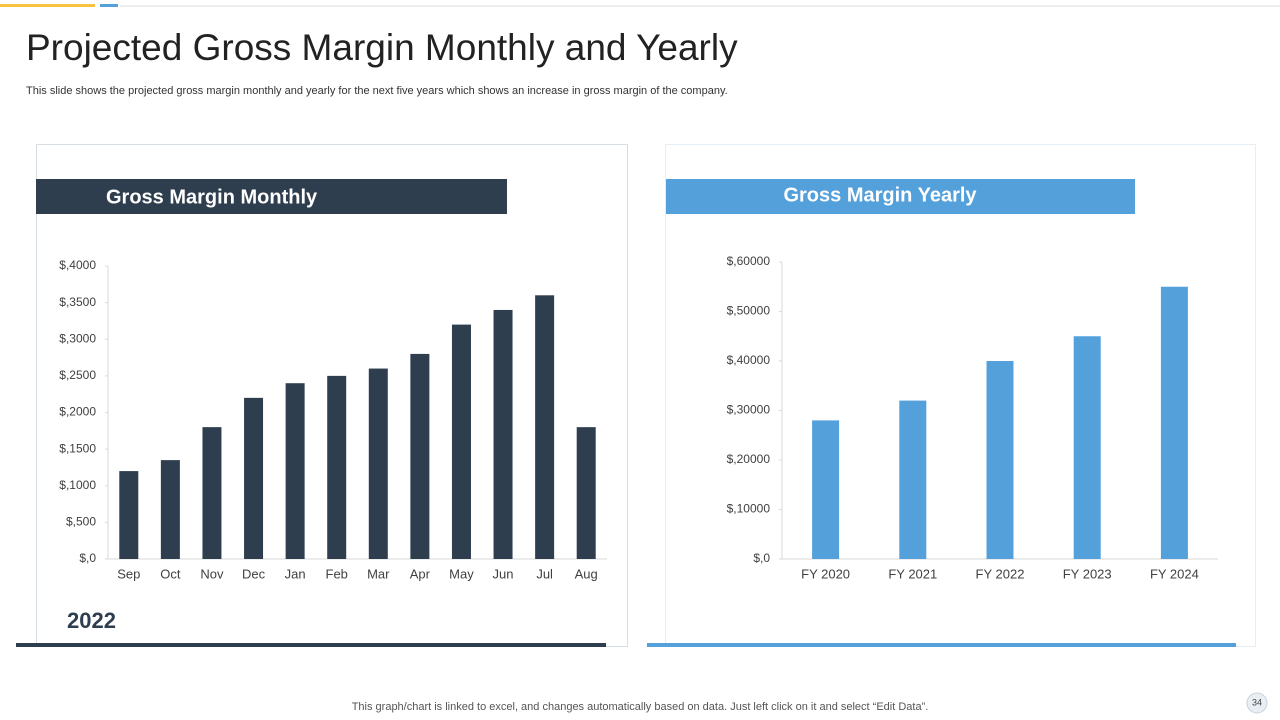 Image resolution: width=1280 pixels, height=720 pixels. I want to click on x-tick-label: Apr, so click(420, 573).